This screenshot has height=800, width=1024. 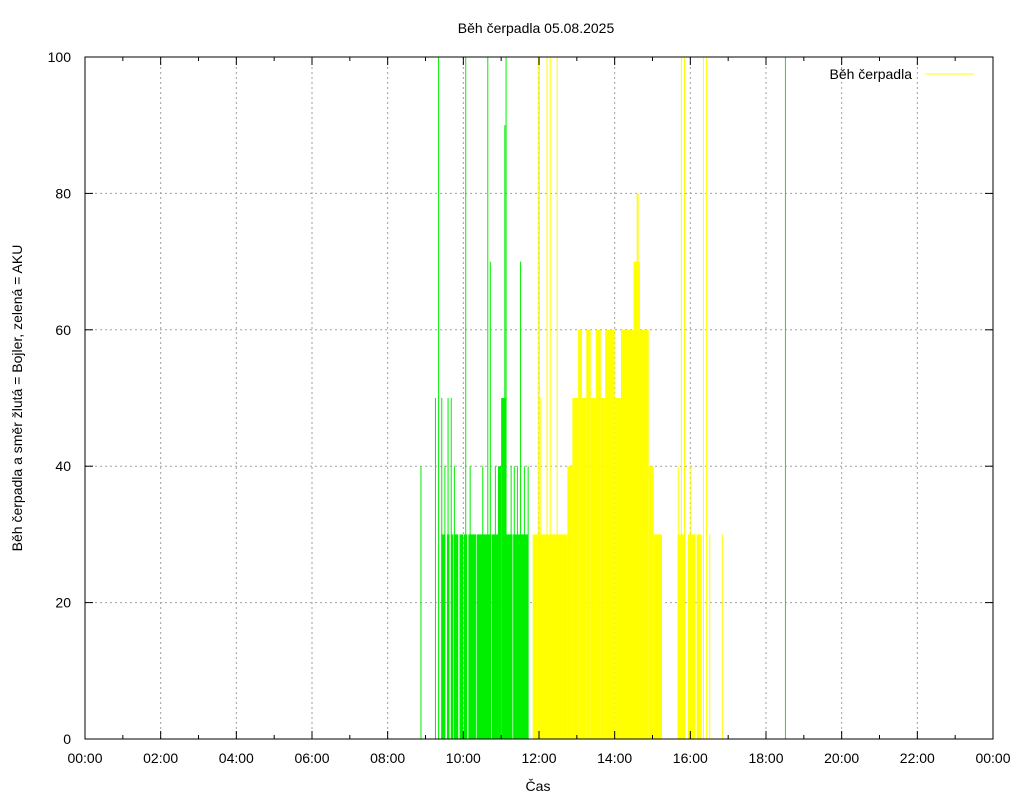 I want to click on x-tick-label: 10:00, so click(x=463, y=758).